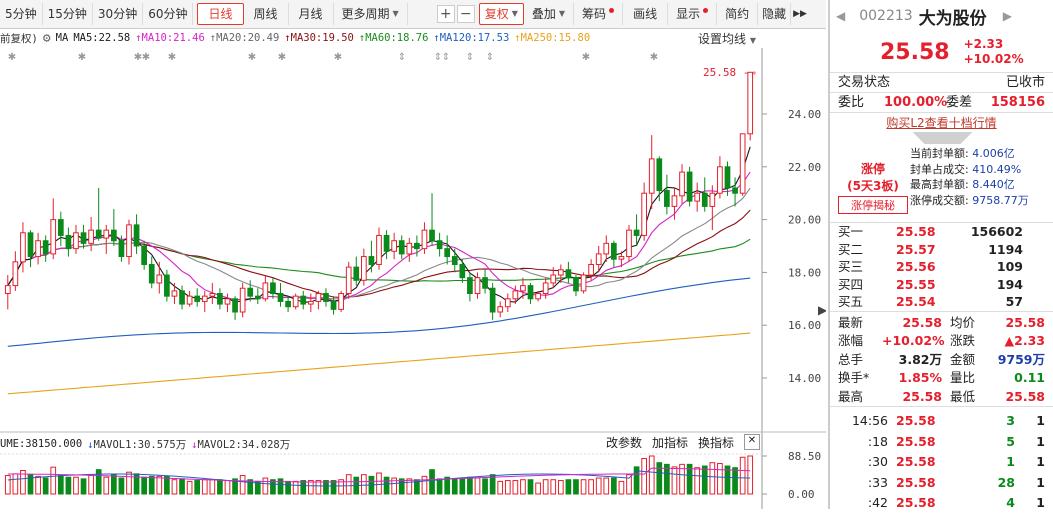 This screenshot has height=514, width=1053. I want to click on chouma-button: 筹码, so click(599, 14).